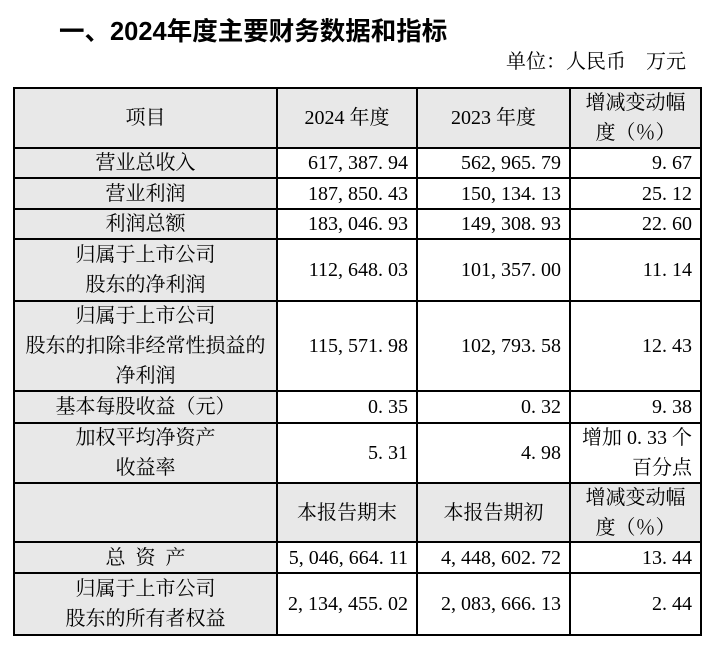  What do you see at coordinates (511, 270) in the screenshot?
I see `value-2023: 101, 357. 00` at bounding box center [511, 270].